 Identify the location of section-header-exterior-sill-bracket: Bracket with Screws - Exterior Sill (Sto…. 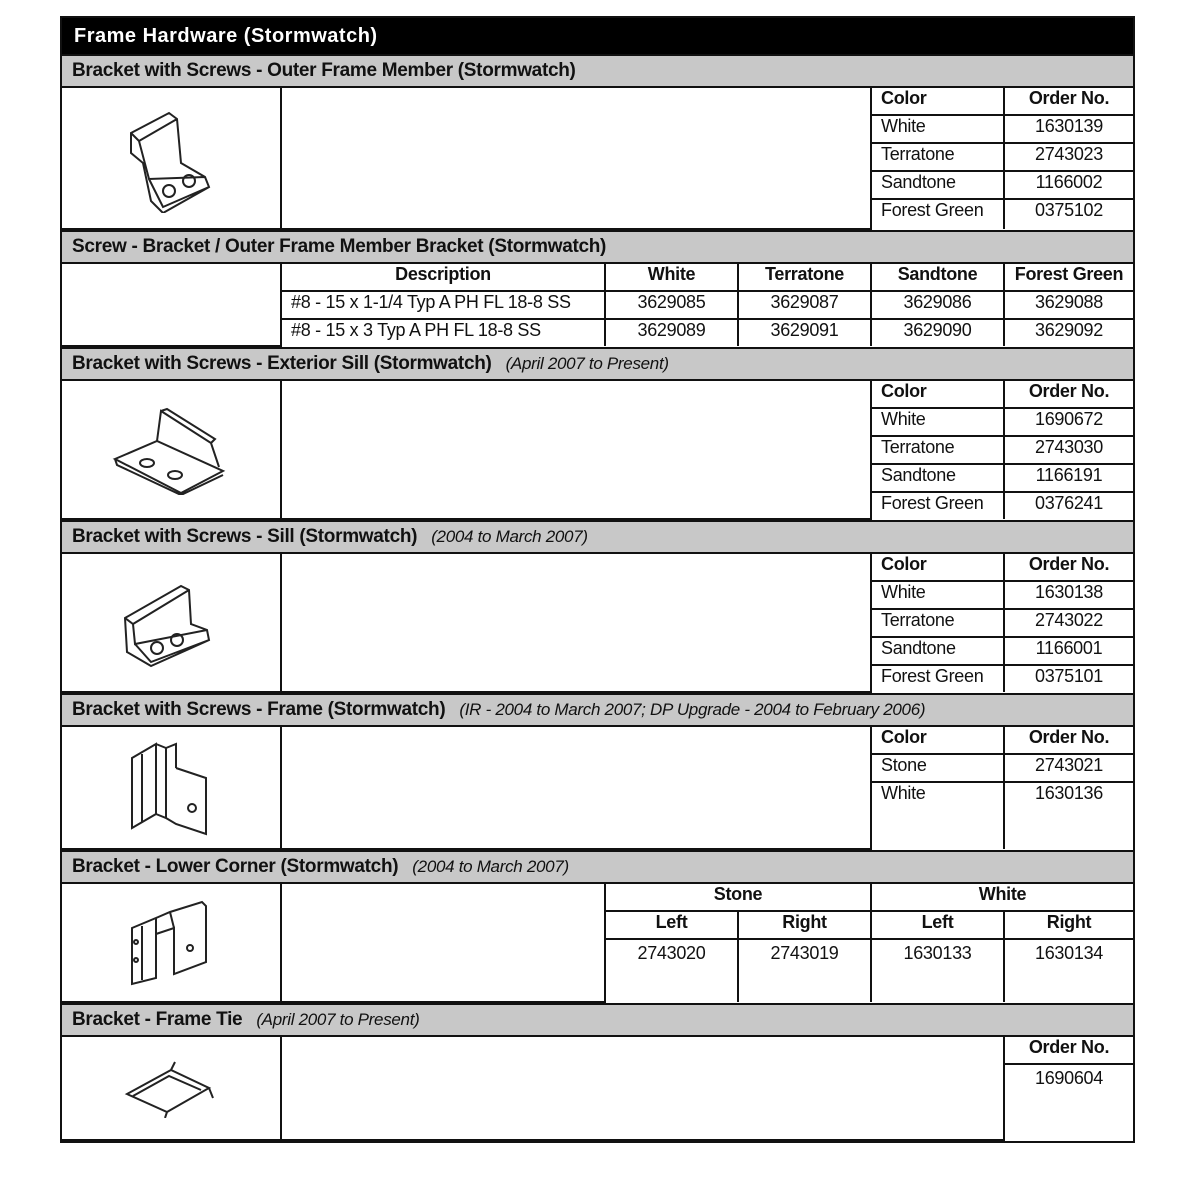
(597, 364).